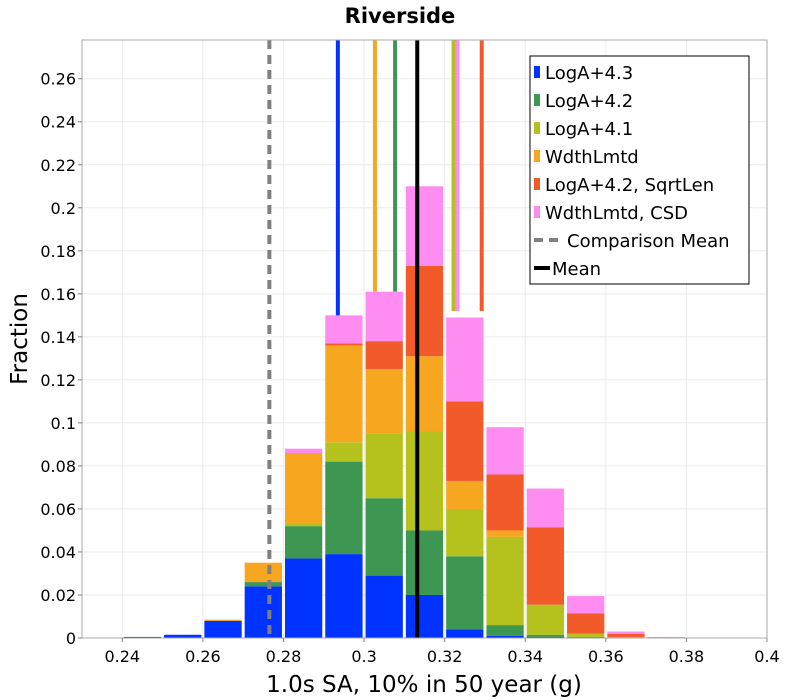 The width and height of the screenshot is (800, 700). I want to click on legend-label: LogA+4.3, so click(589, 73).